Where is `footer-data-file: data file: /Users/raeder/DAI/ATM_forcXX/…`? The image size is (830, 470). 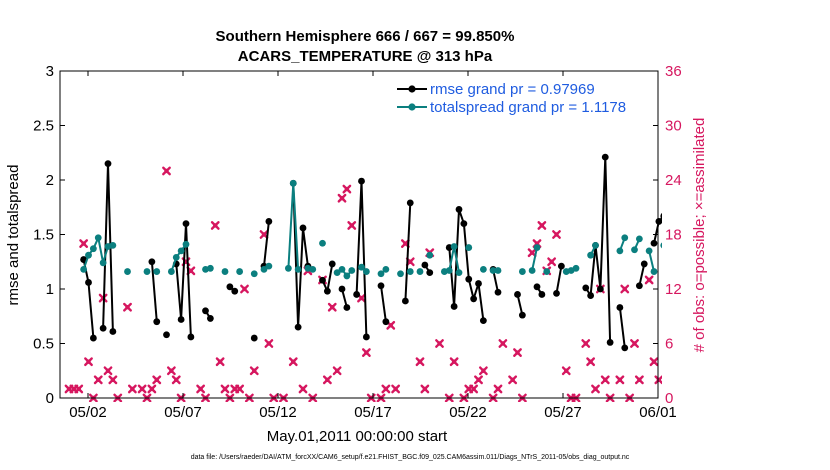 footer-data-file: data file: /Users/raeder/DAI/ATM_forcXX/… is located at coordinates (410, 457).